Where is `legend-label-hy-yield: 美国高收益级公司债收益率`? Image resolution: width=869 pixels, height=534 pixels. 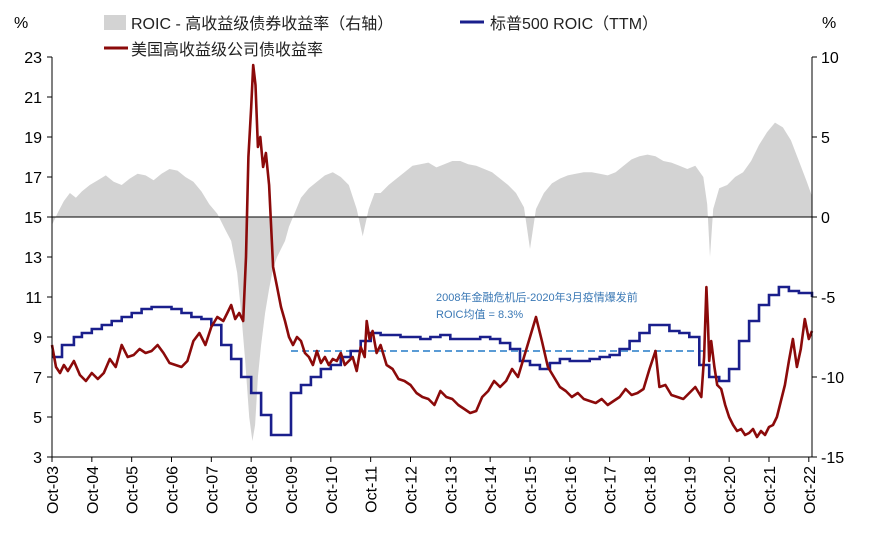 legend-label-hy-yield: 美国高收益级公司债收益率 is located at coordinates (227, 50).